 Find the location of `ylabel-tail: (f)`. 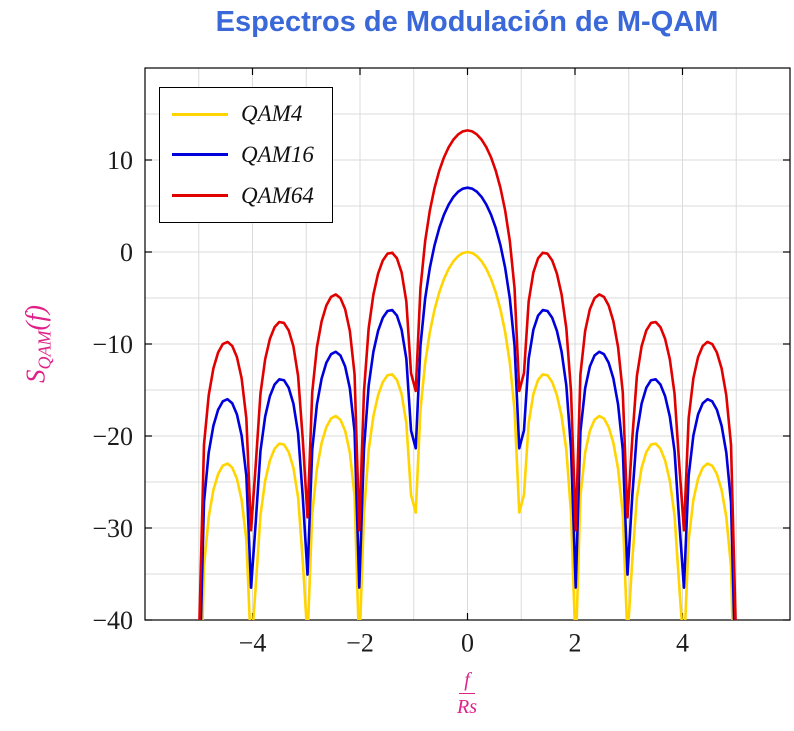

ylabel-tail: (f) is located at coordinates (35, 318).